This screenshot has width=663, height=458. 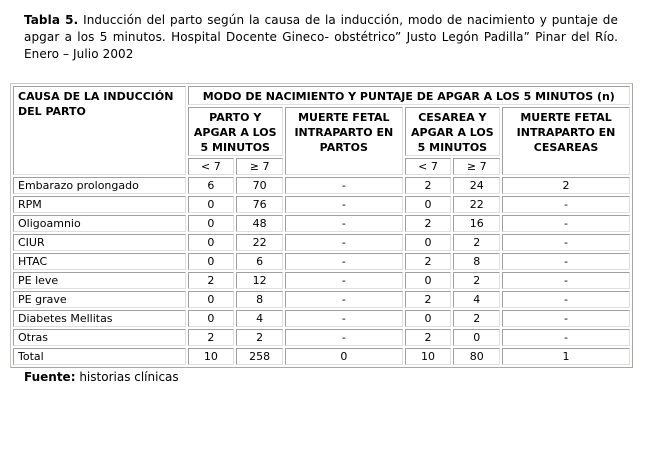 What do you see at coordinates (259, 223) in the screenshot?
I see `cell-value: 48` at bounding box center [259, 223].